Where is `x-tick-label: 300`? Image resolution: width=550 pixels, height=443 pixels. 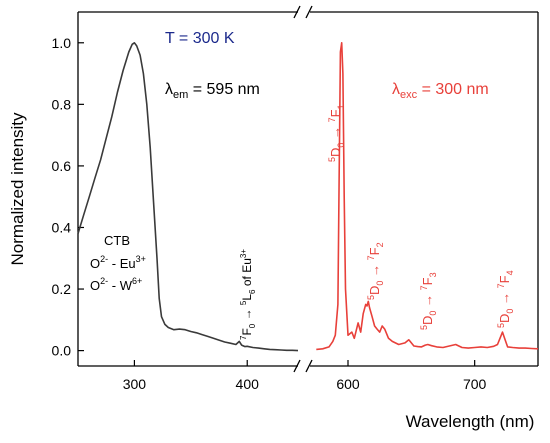 x-tick-label: 300 is located at coordinates (135, 384).